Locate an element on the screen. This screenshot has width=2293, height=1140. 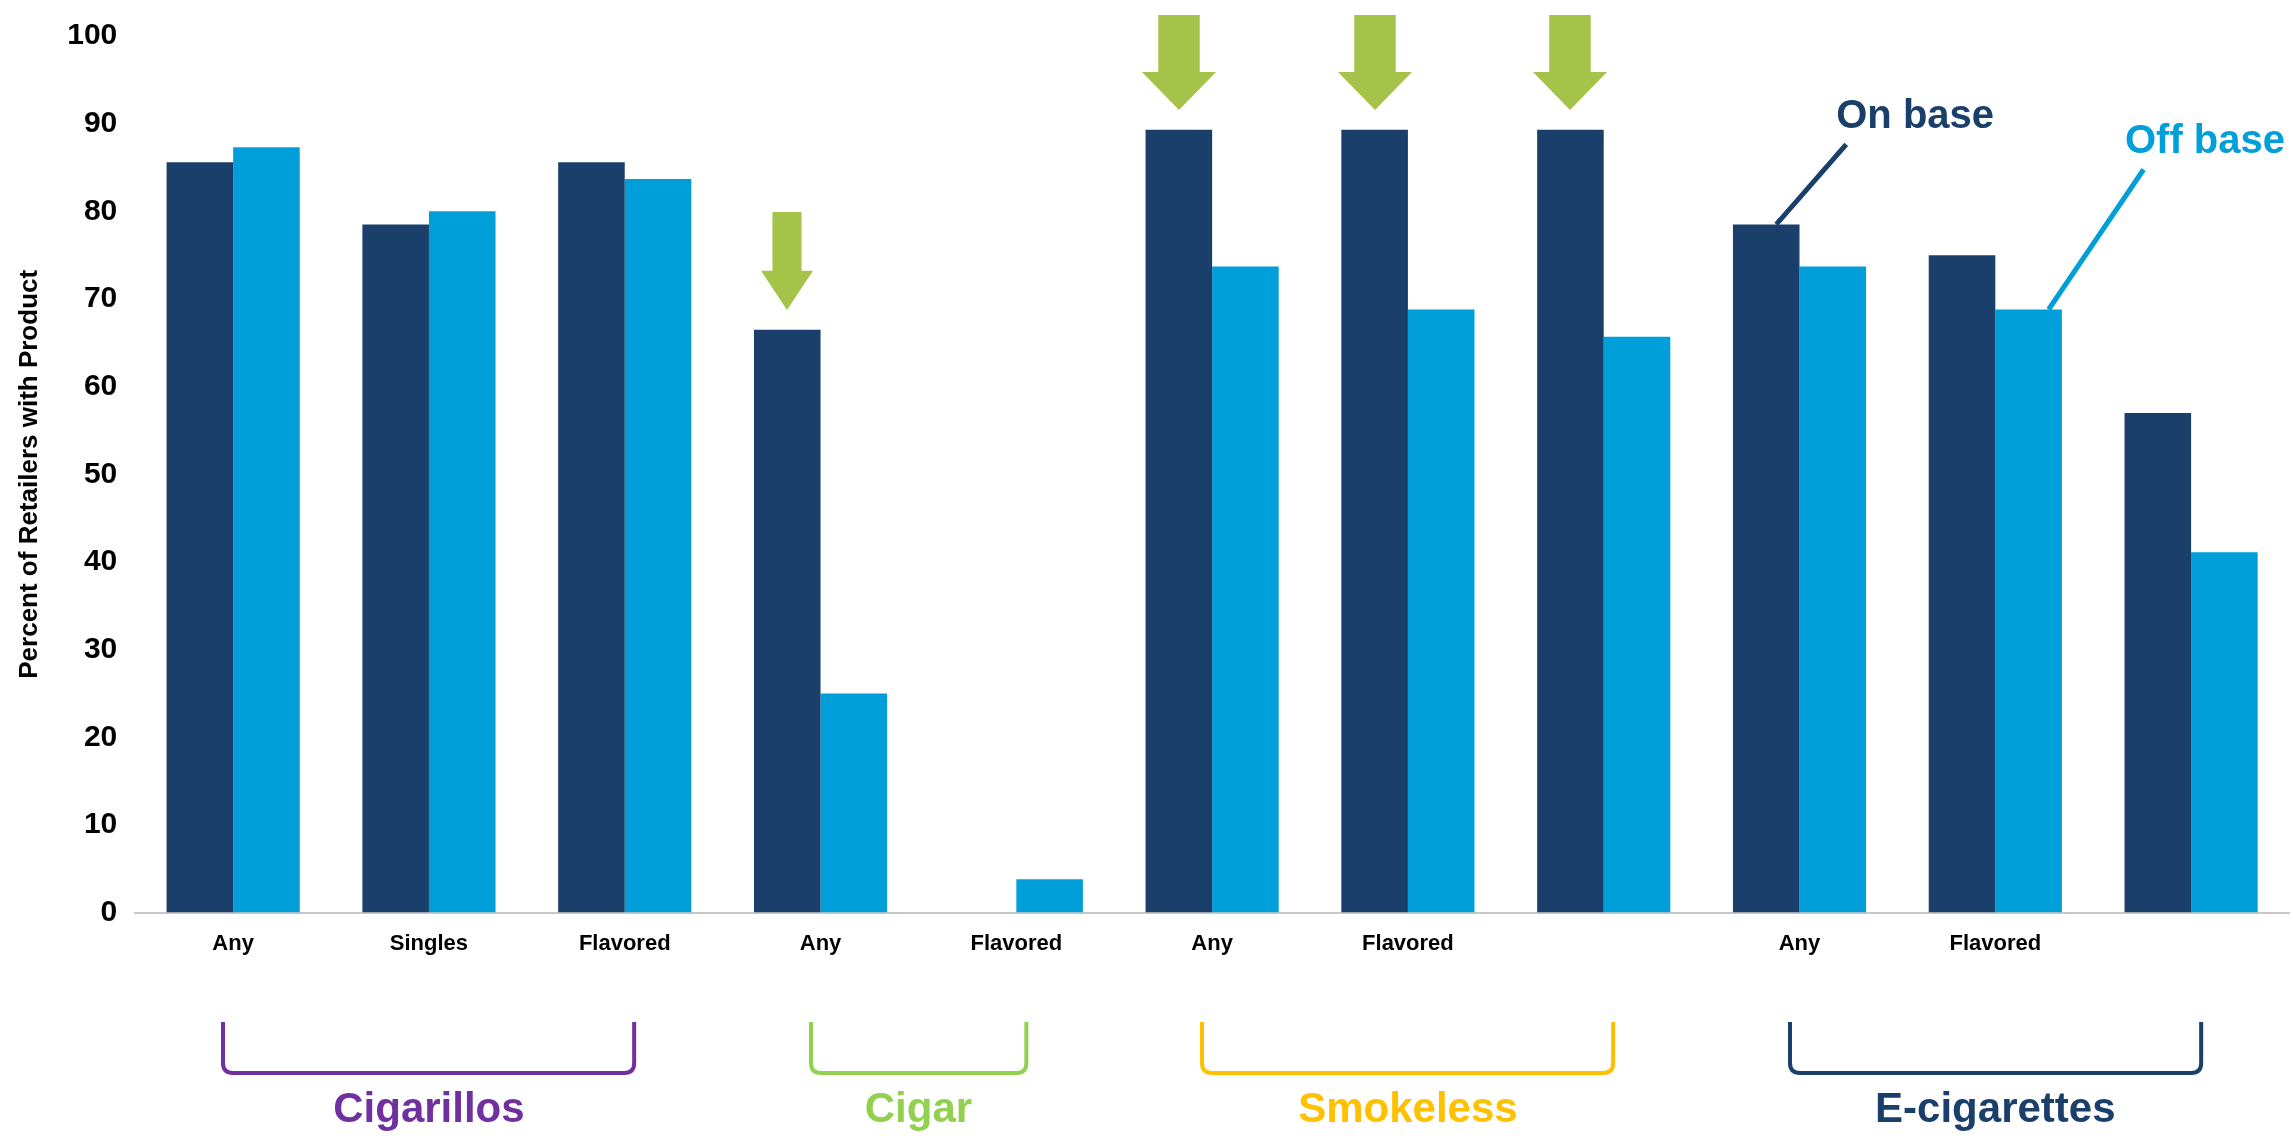
text: E-cigarettes is located at coordinates (1995, 1107).